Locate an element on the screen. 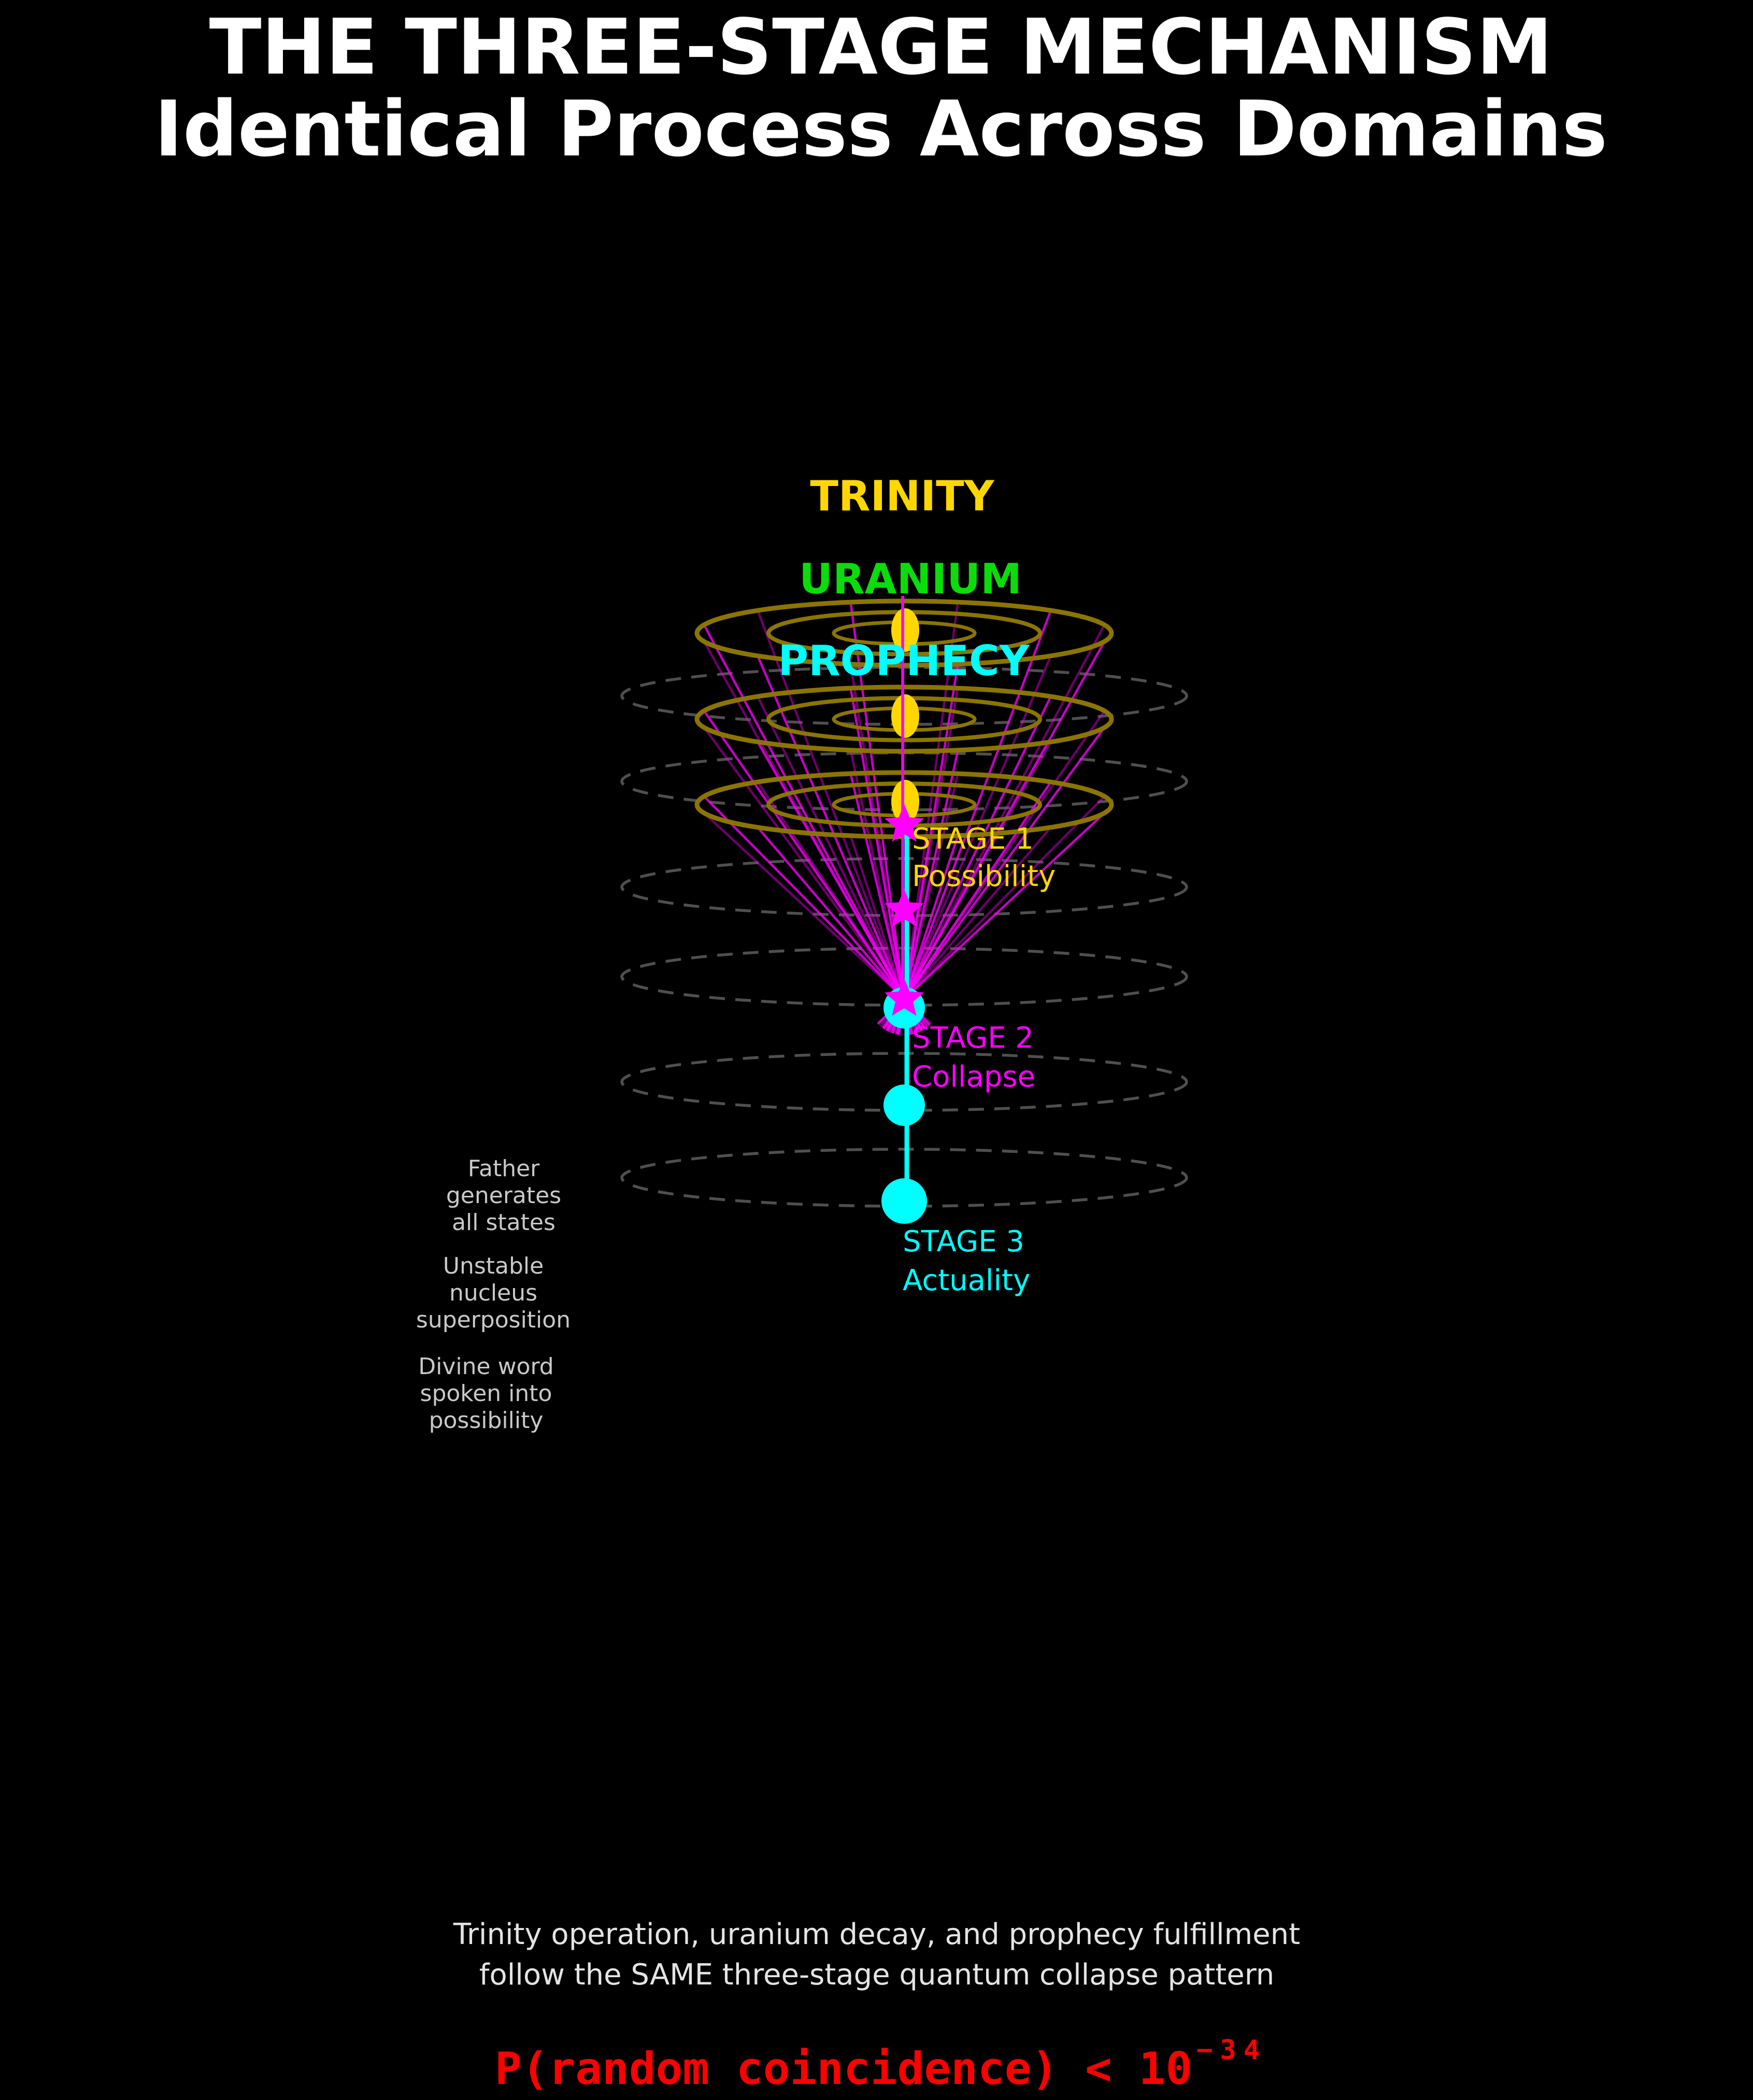 This screenshot has width=1753, height=2100. figure-title-line2: Identical Process Across Domains is located at coordinates (880, 129).